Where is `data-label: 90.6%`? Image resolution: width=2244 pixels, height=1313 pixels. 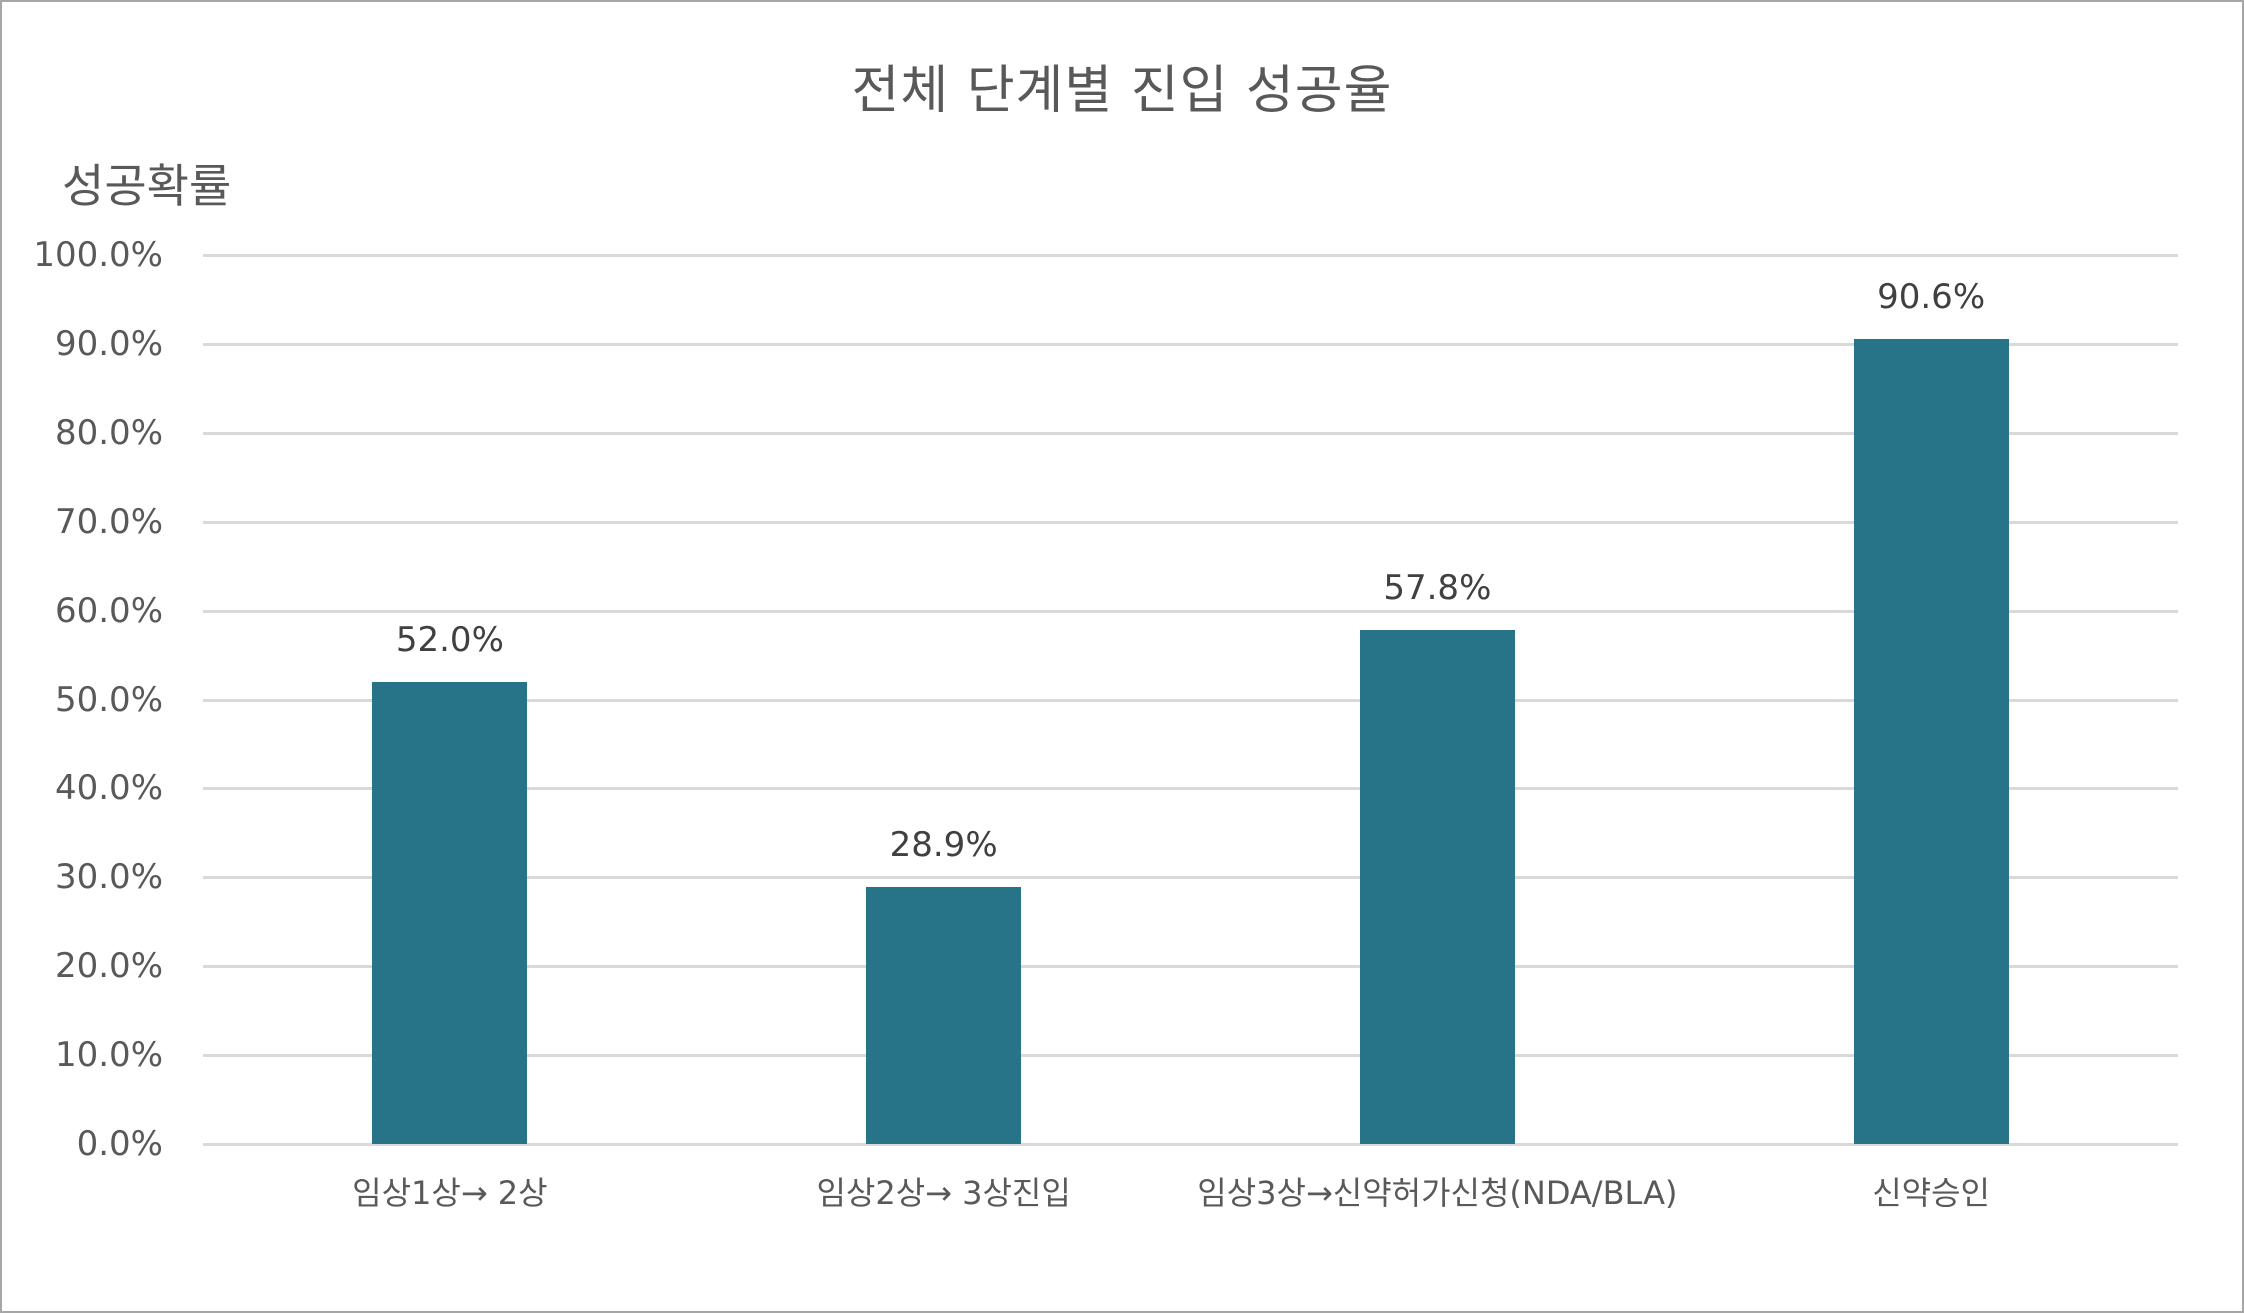
data-label: 90.6% is located at coordinates (1931, 296).